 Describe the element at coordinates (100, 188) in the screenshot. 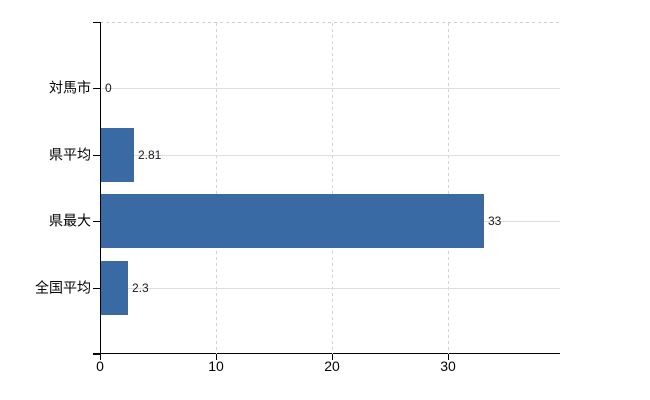

I see `y-axis-line` at that location.